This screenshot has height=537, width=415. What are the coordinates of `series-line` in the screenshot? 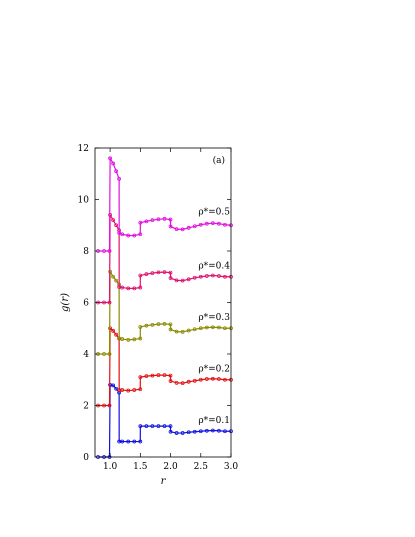 It's located at (164, 258).